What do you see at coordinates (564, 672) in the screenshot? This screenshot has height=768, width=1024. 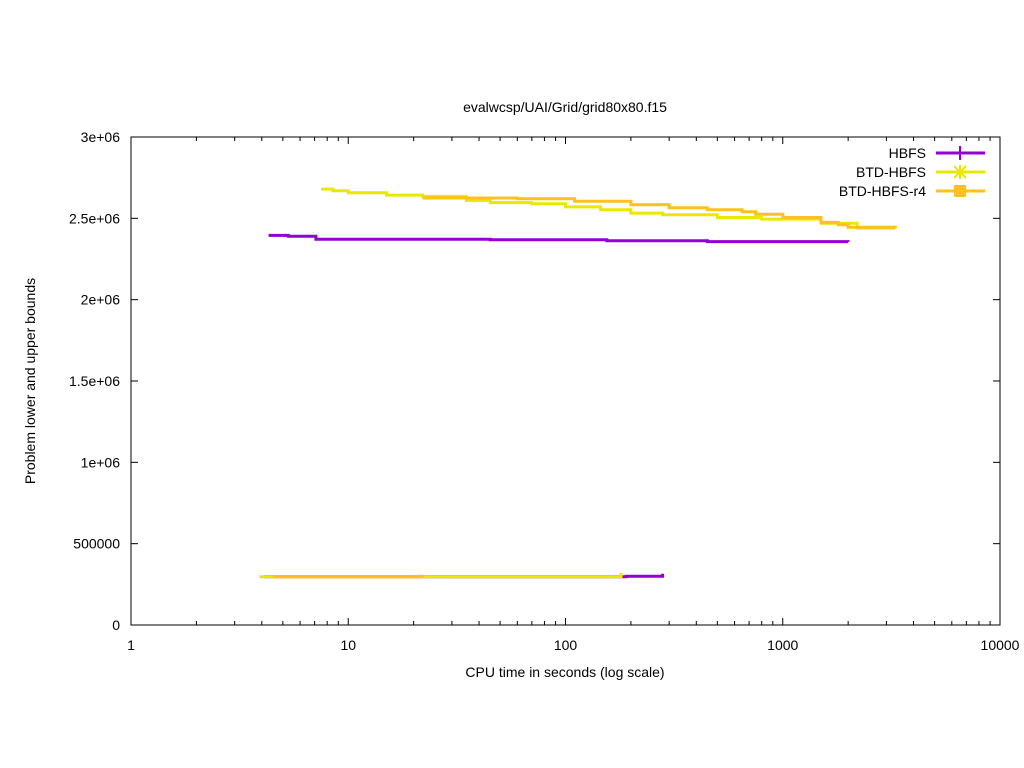 I see `x-axis-label: CPU time in seconds (log scale)` at bounding box center [564, 672].